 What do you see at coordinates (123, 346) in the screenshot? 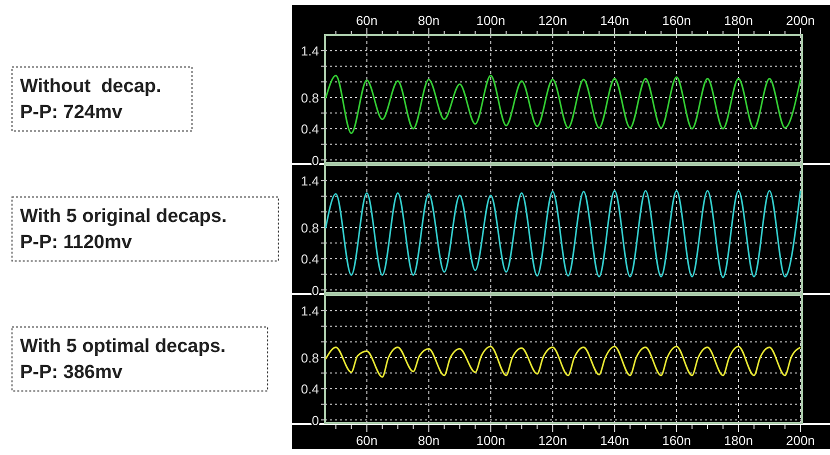
I see `text: With 5 optimal decaps.` at bounding box center [123, 346].